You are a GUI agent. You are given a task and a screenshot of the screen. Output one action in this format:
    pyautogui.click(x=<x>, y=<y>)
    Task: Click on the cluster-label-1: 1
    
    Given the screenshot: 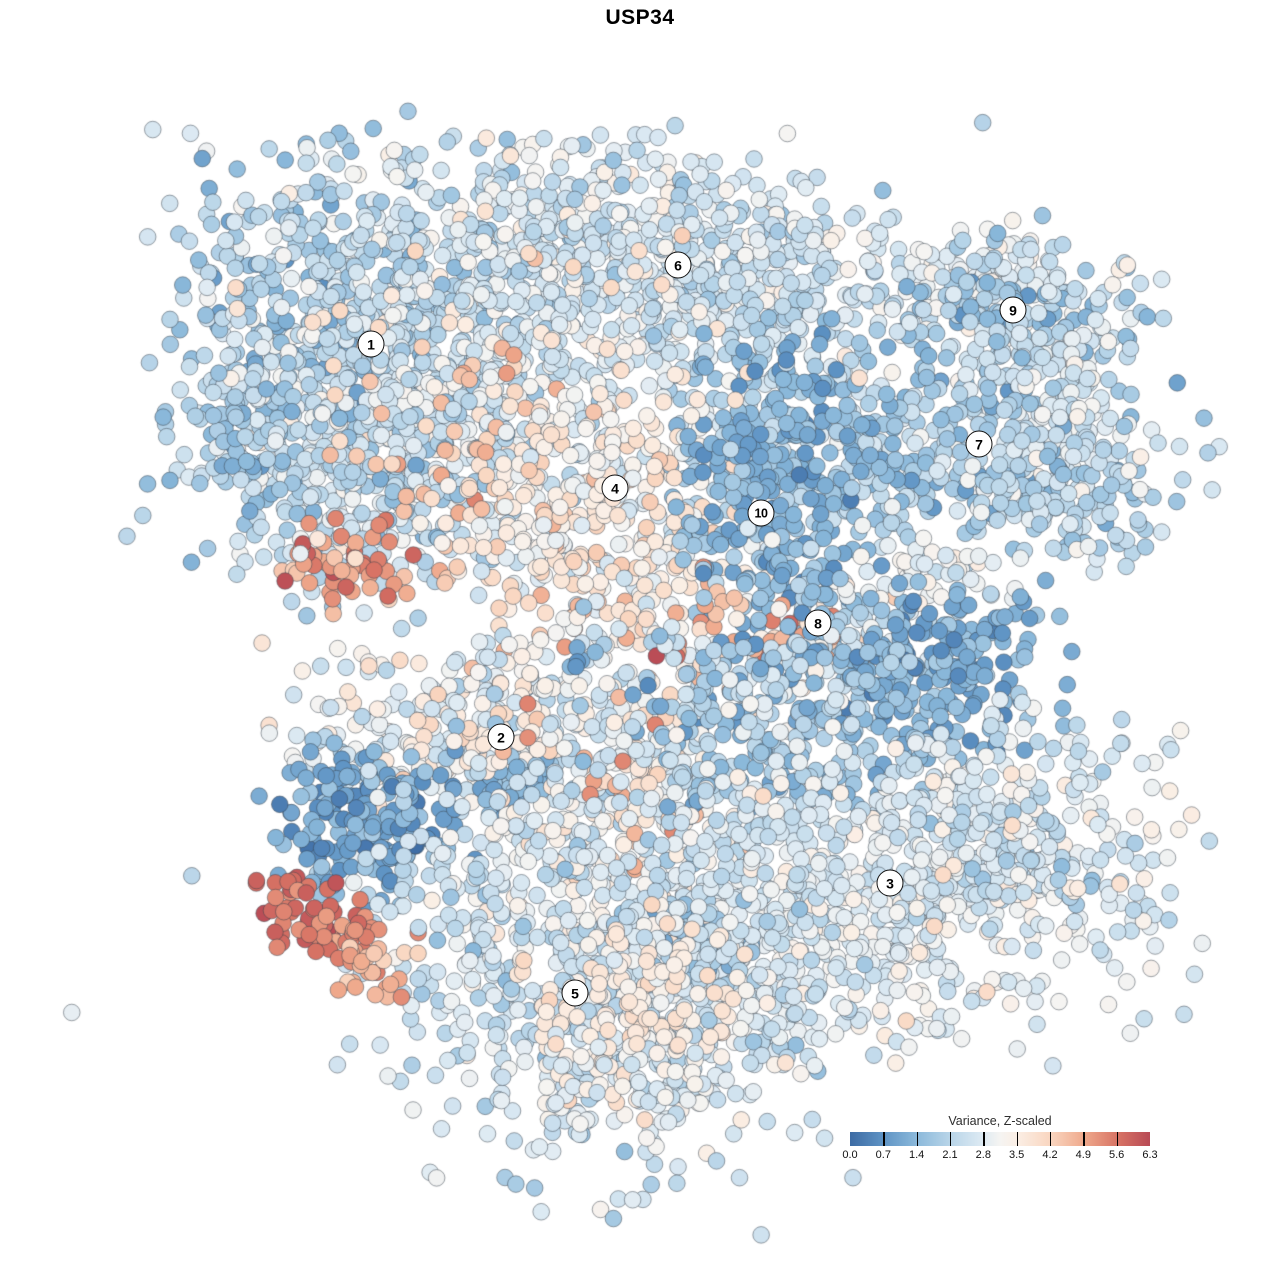 What is the action you would take?
    pyautogui.click(x=371, y=344)
    